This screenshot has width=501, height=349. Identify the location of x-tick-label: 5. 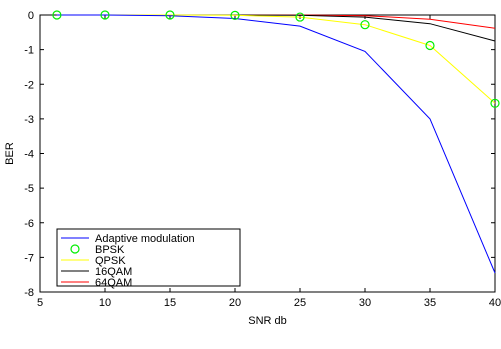
(40, 303).